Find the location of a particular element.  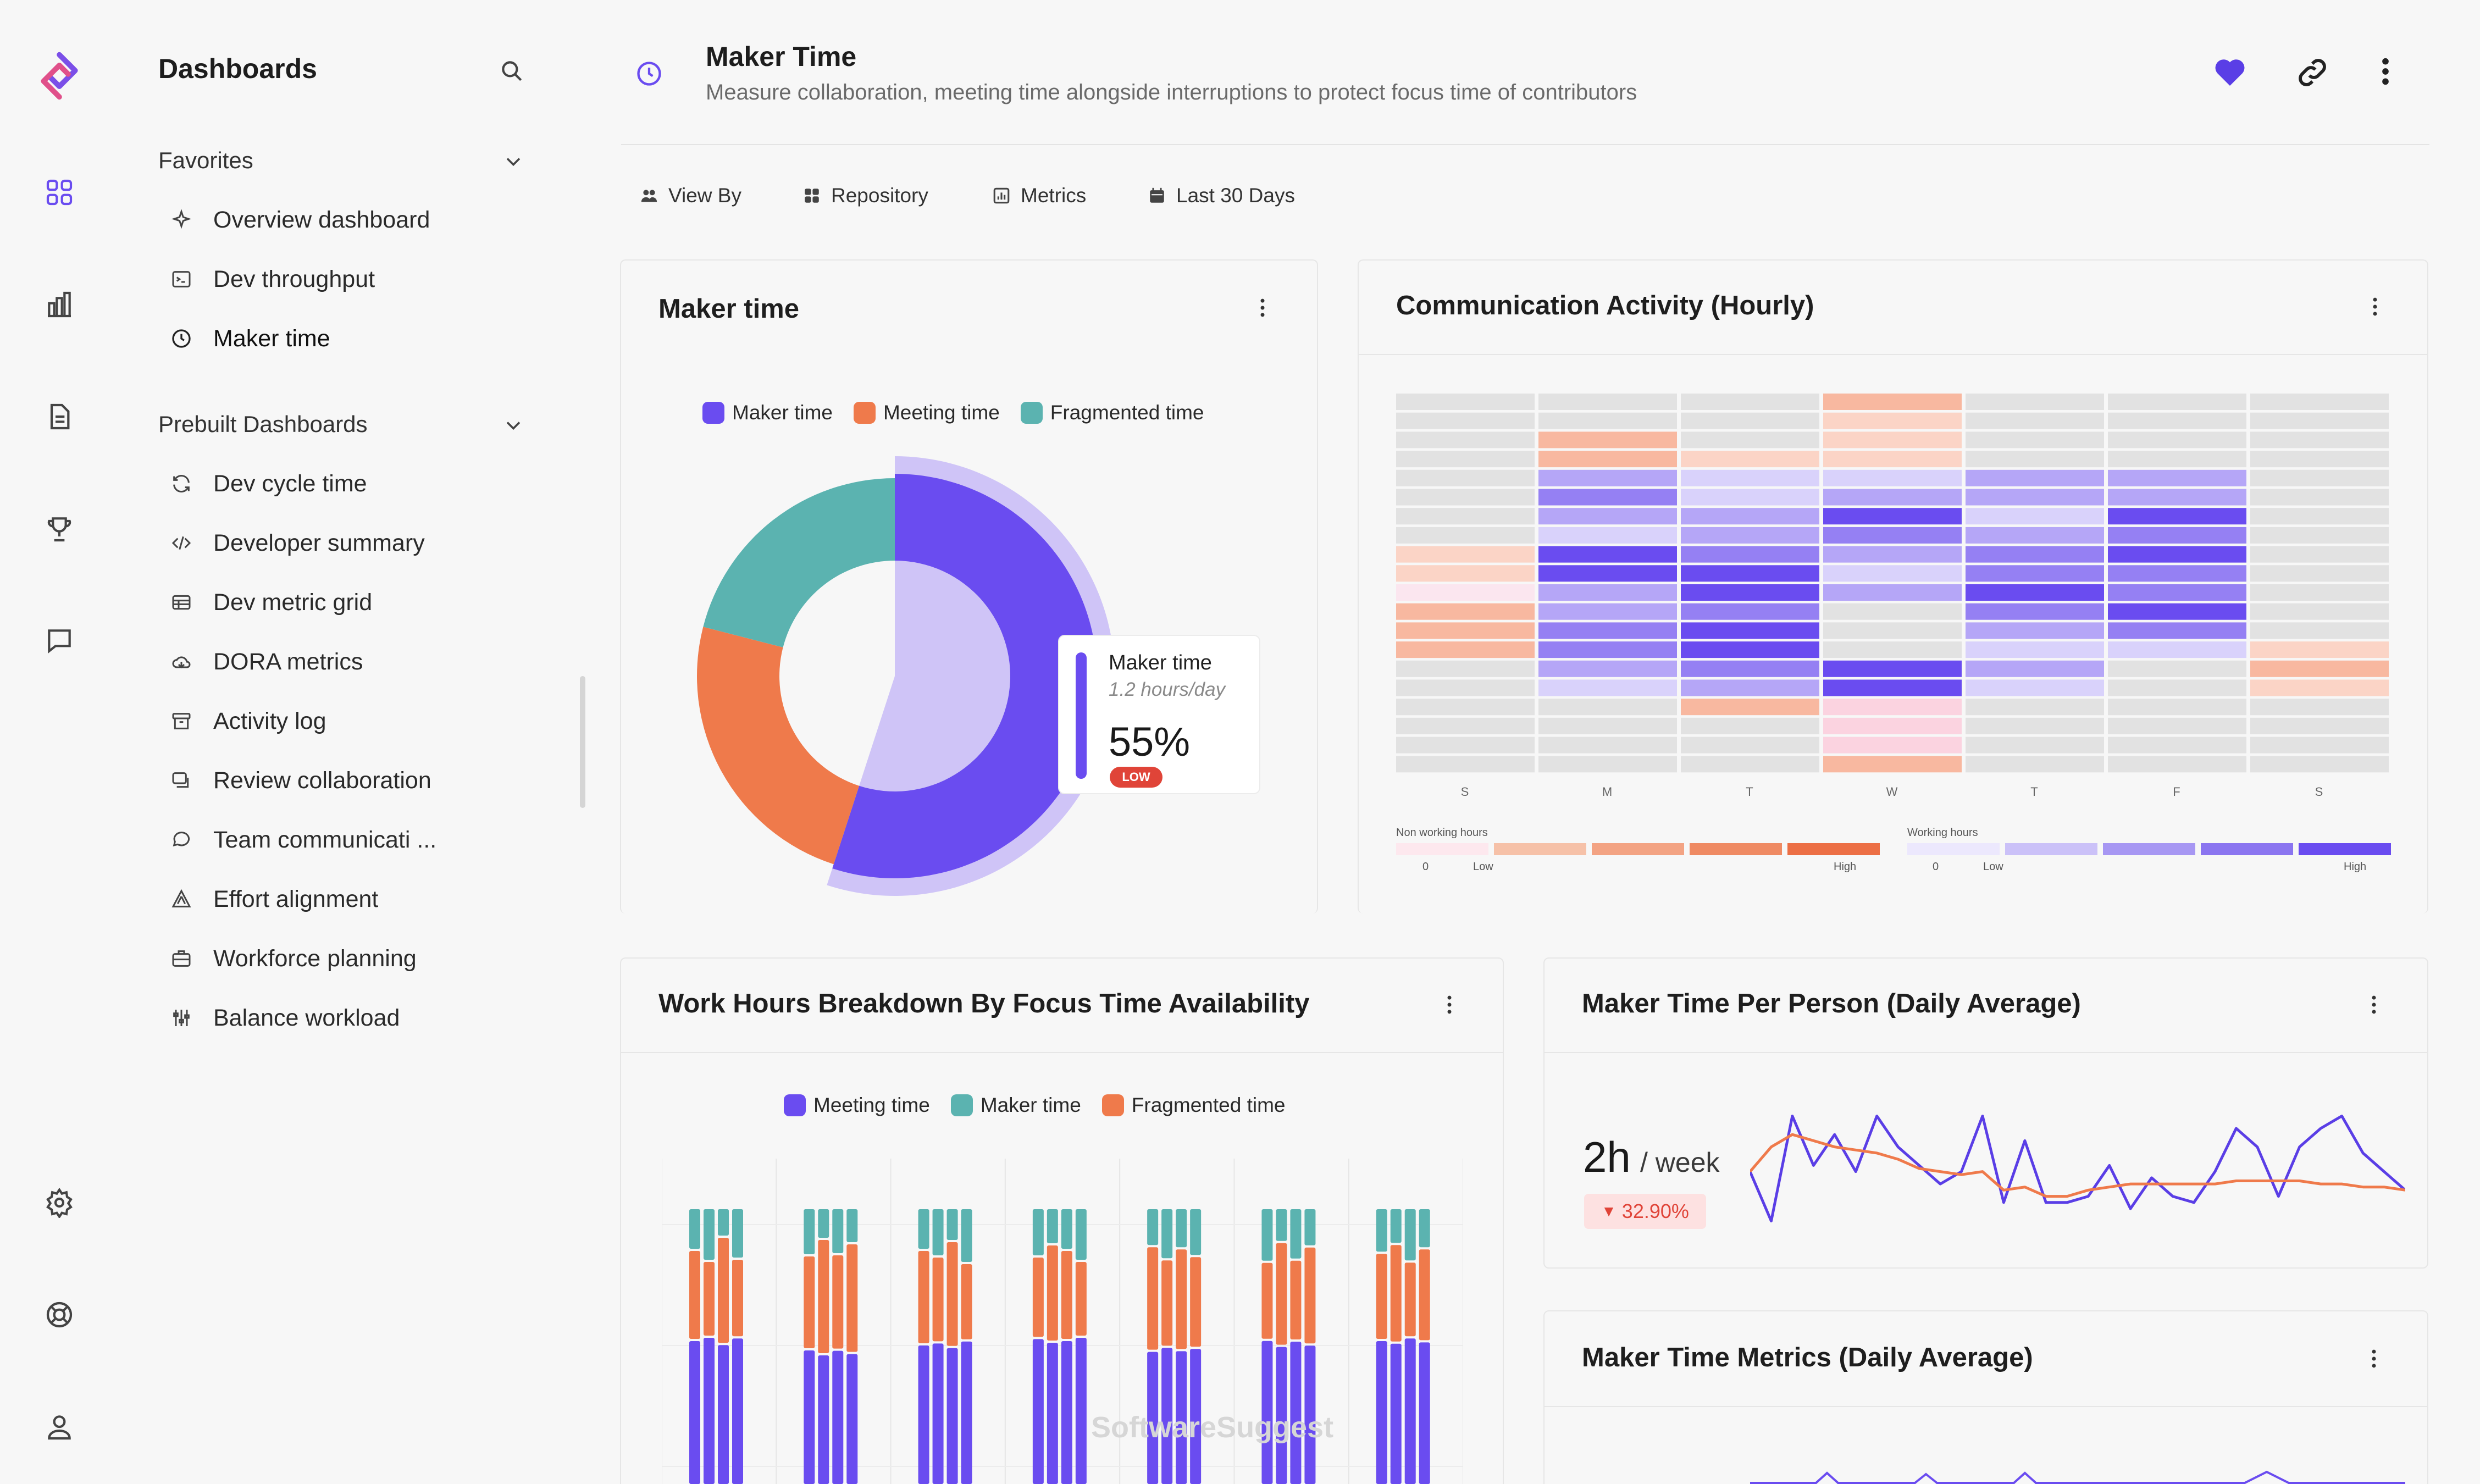

link-icon is located at coordinates (2312, 72).